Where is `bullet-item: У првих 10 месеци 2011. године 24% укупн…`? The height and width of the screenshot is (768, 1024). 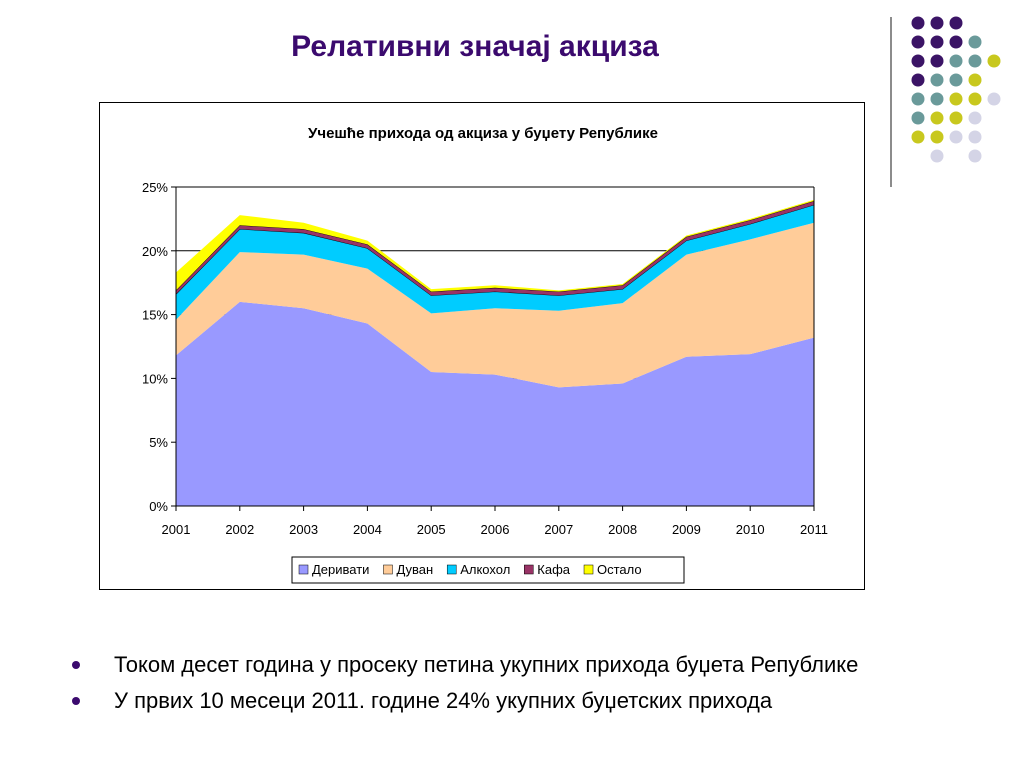 bullet-item: У првих 10 месеци 2011. године 24% укупн… is located at coordinates (542, 702).